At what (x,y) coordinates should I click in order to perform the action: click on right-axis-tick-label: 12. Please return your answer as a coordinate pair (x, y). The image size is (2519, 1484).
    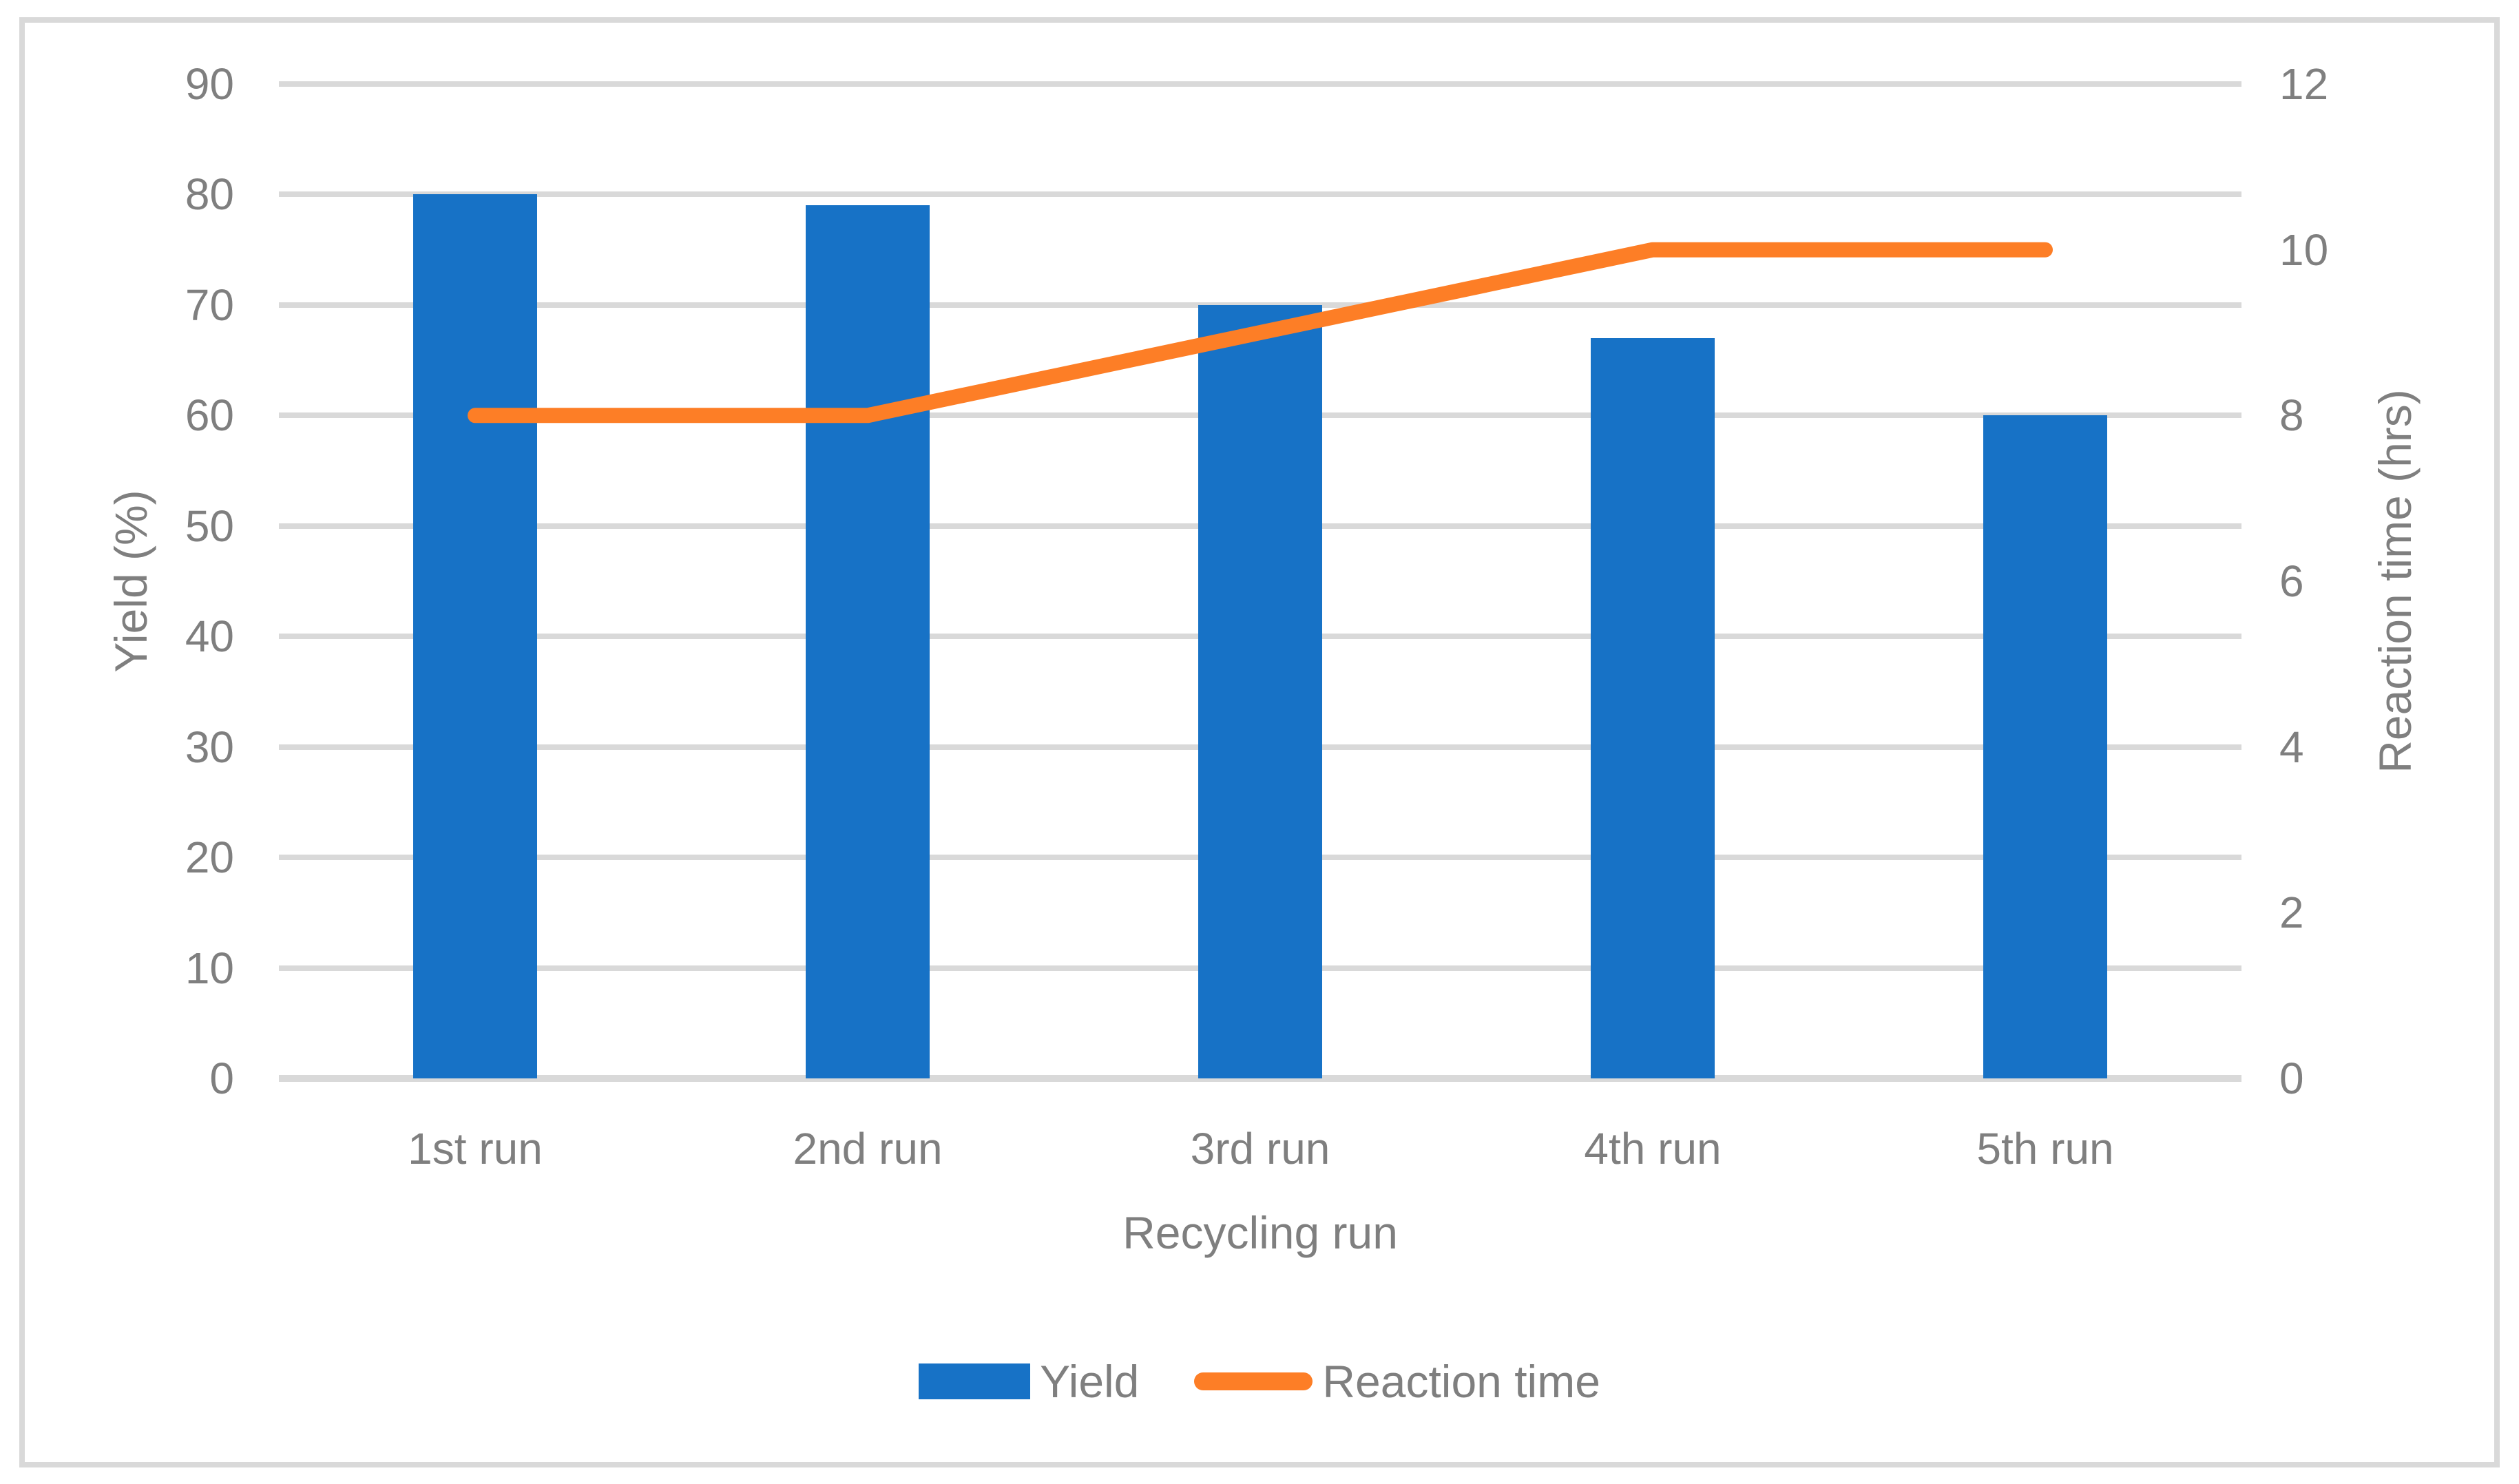
    Looking at the image, I should click on (2304, 84).